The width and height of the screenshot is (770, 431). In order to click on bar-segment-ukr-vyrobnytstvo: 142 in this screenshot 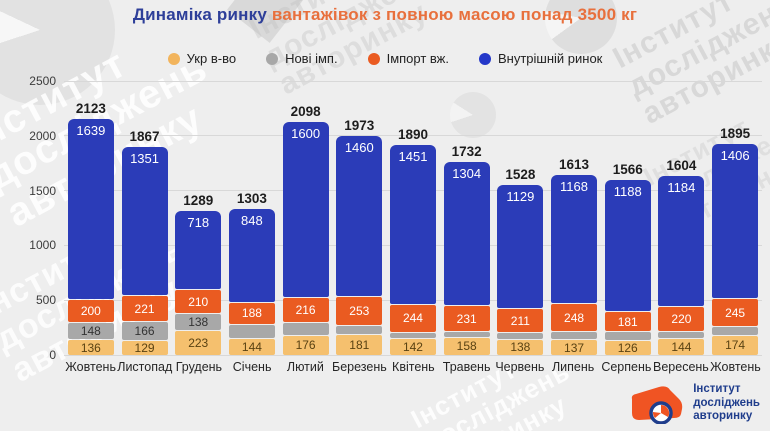, I will do `click(412, 347)`.